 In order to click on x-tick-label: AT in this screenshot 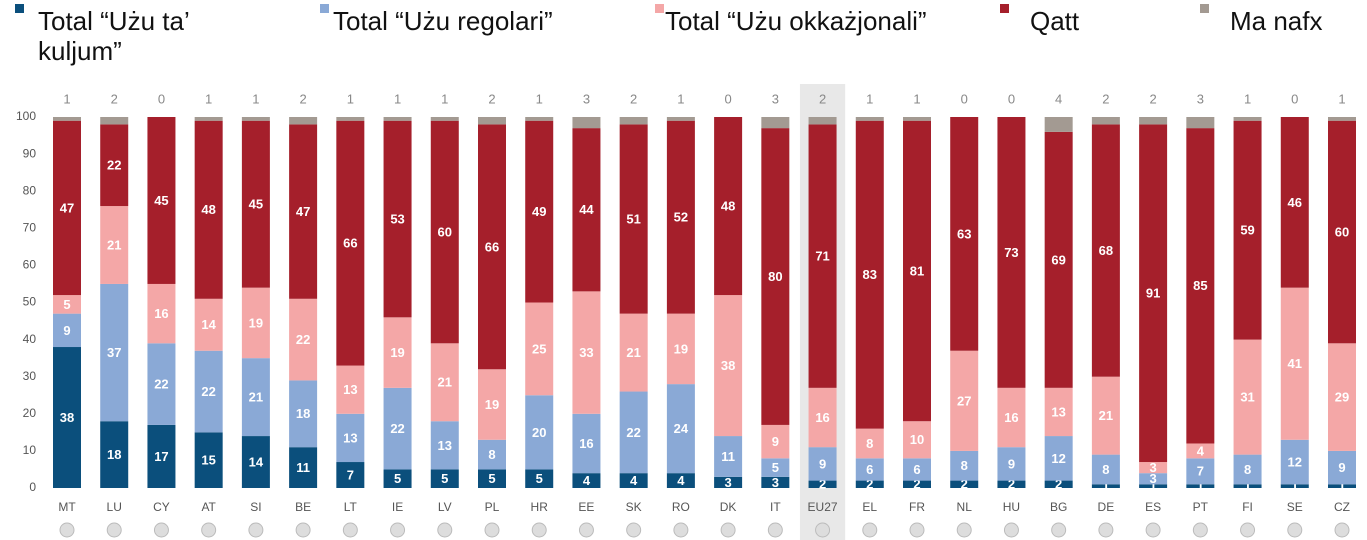, I will do `click(208, 507)`.